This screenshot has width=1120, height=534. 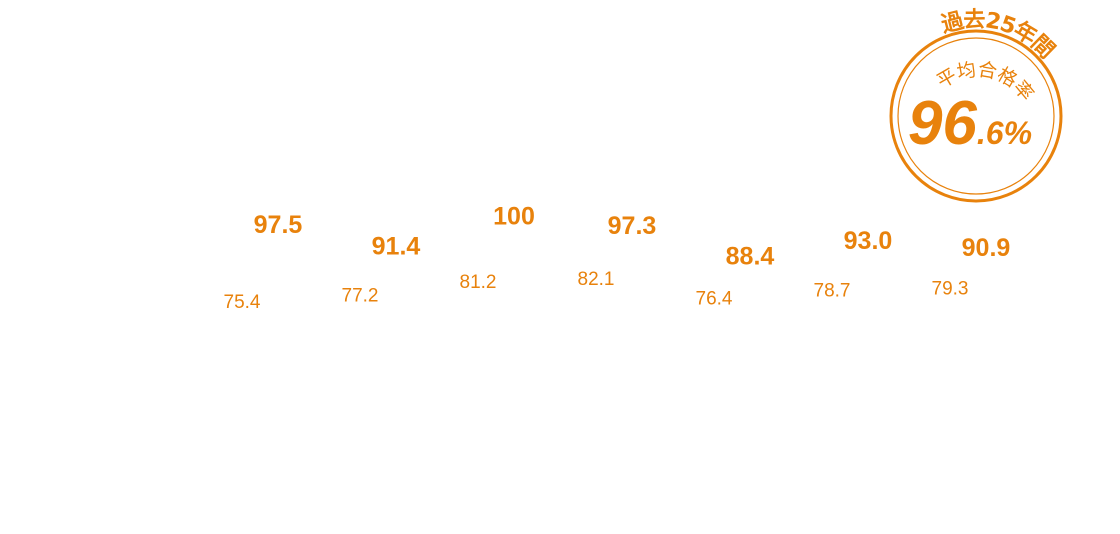 I want to click on badge-ring, so click(x=976, y=116).